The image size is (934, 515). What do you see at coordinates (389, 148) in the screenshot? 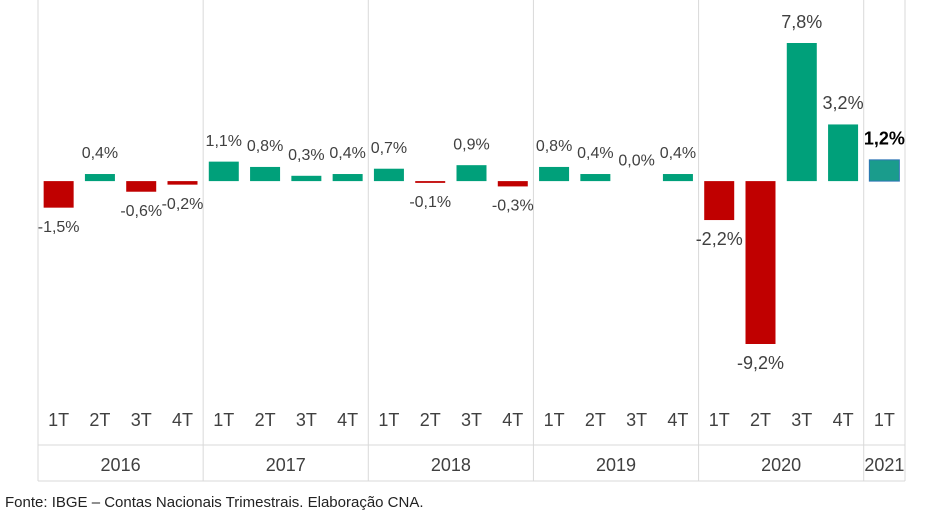
I see `value-label: 0,7%` at bounding box center [389, 148].